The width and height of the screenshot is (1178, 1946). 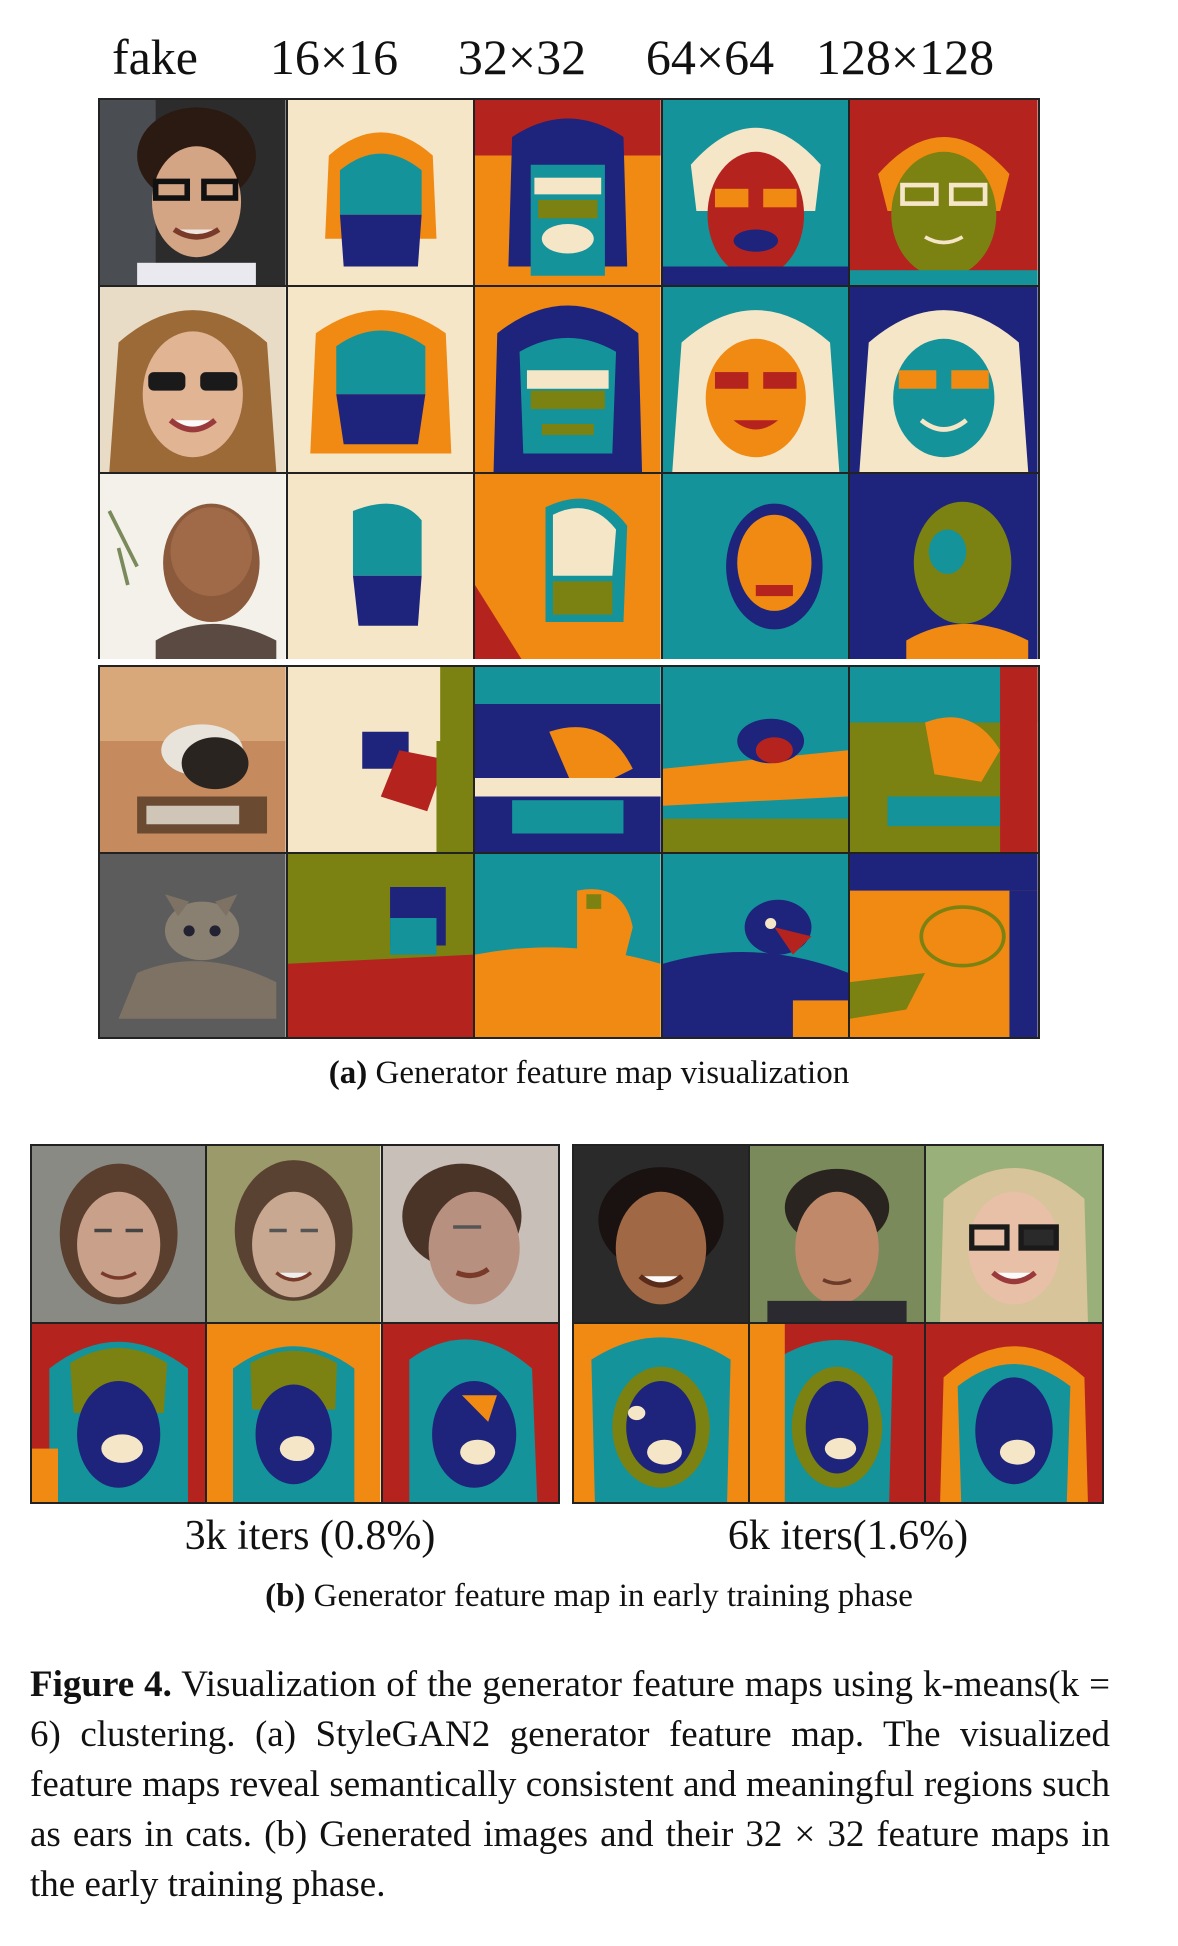 I want to click on col-label-64: 64×64, so click(x=710, y=57).